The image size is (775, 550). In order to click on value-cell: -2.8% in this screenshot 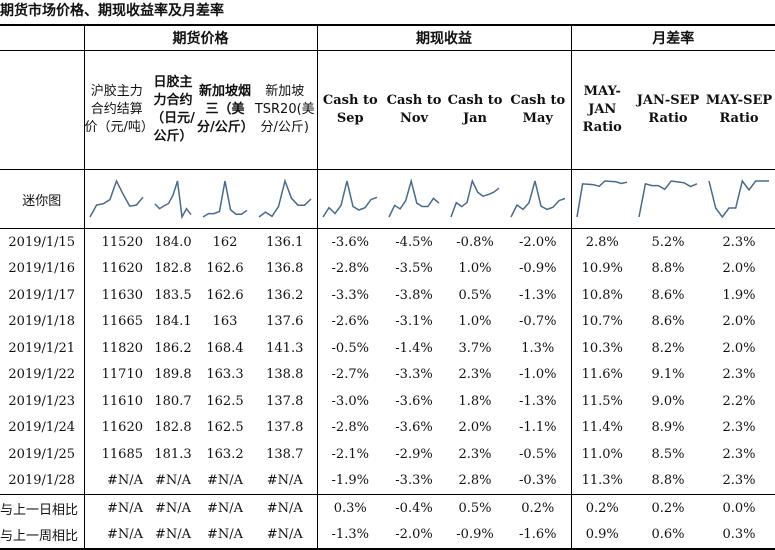, I will do `click(350, 428)`.